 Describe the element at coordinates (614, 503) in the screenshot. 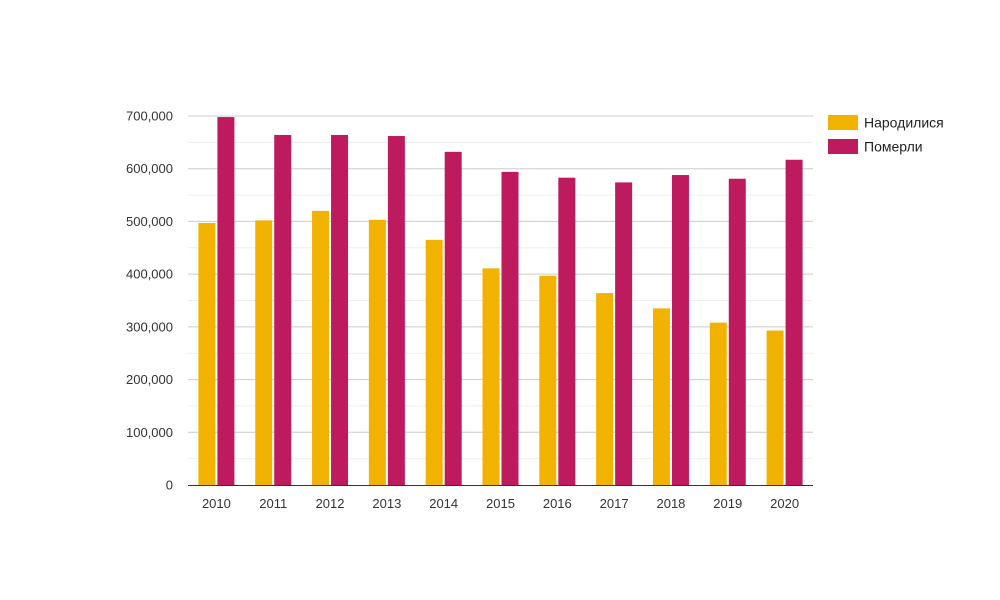

I see `x-tick-label: 2017` at that location.